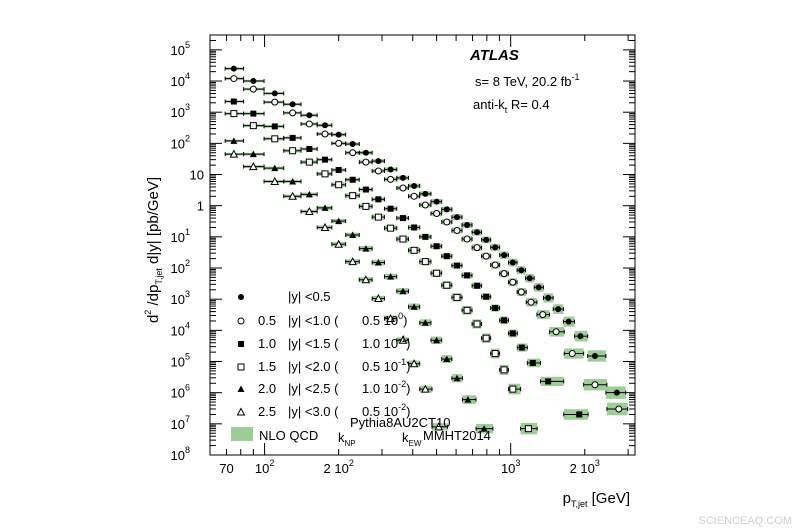 The width and height of the screenshot is (800, 530). I want to click on y-tick-label: 10³, so click(180, 111).